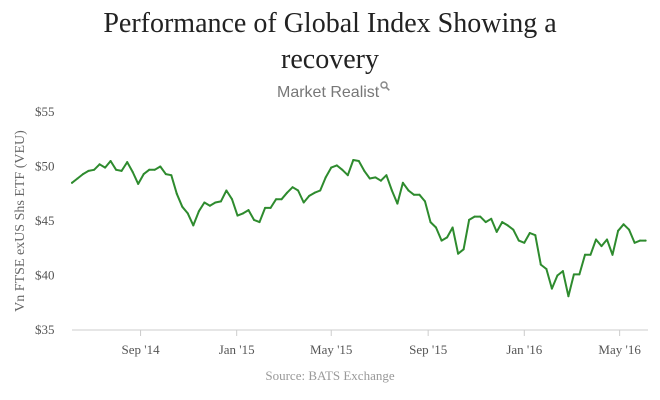 The width and height of the screenshot is (660, 400). I want to click on brand-name: Market Realist, so click(328, 92).